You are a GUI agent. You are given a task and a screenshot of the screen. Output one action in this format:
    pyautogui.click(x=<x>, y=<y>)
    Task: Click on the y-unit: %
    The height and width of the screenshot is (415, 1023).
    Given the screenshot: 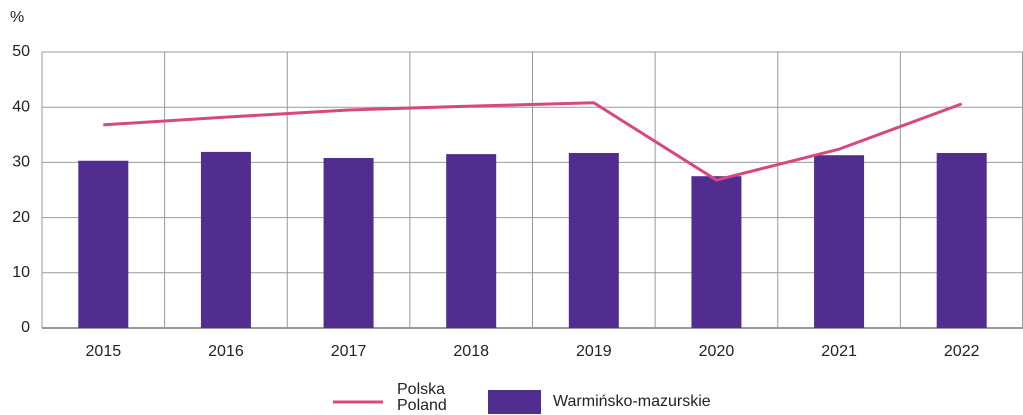 What is the action you would take?
    pyautogui.click(x=17, y=17)
    